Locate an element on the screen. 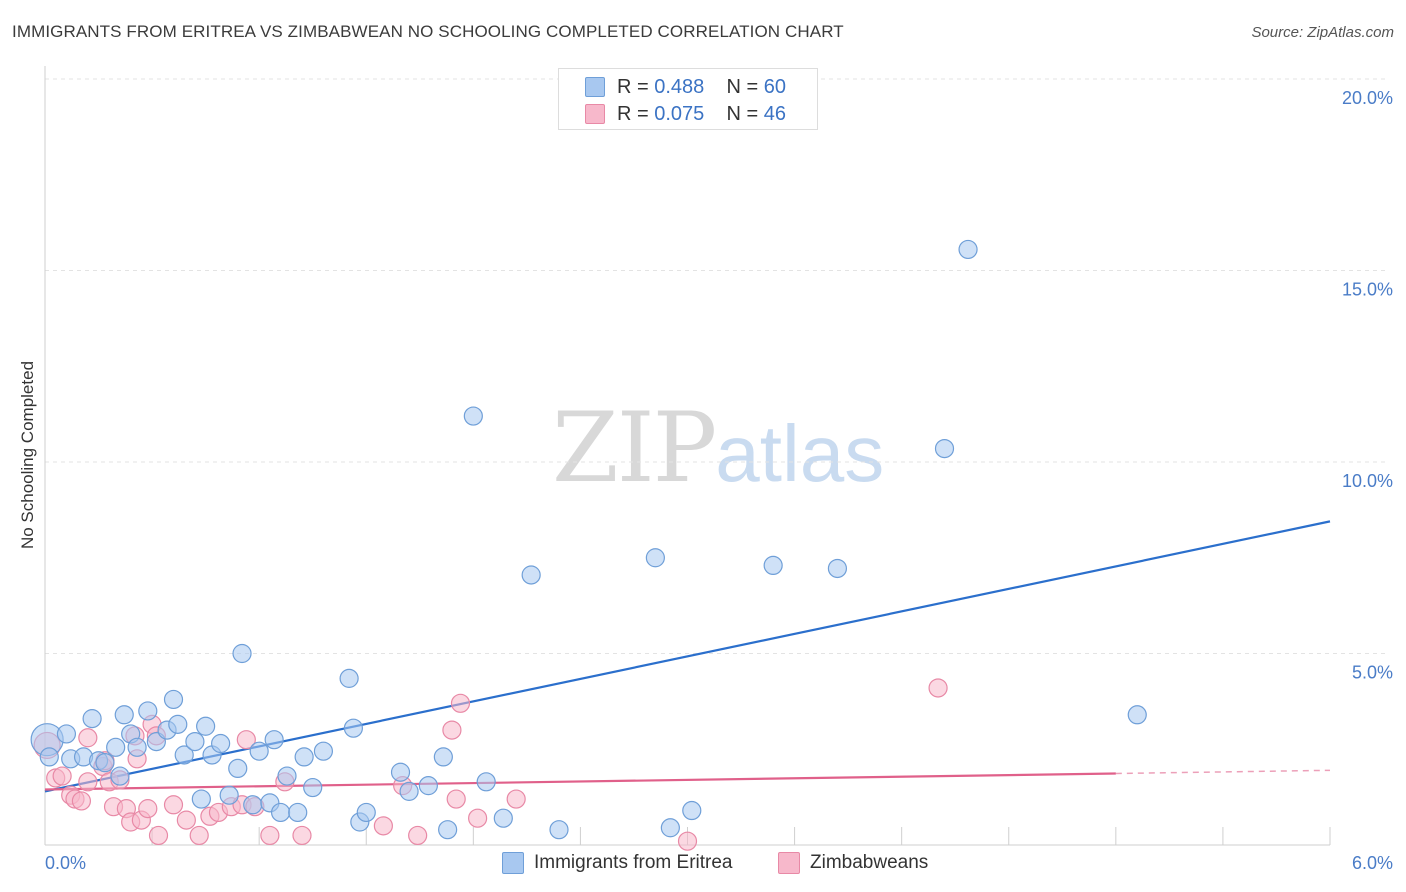  y-tick-label: 15.0% is located at coordinates (1367, 290).